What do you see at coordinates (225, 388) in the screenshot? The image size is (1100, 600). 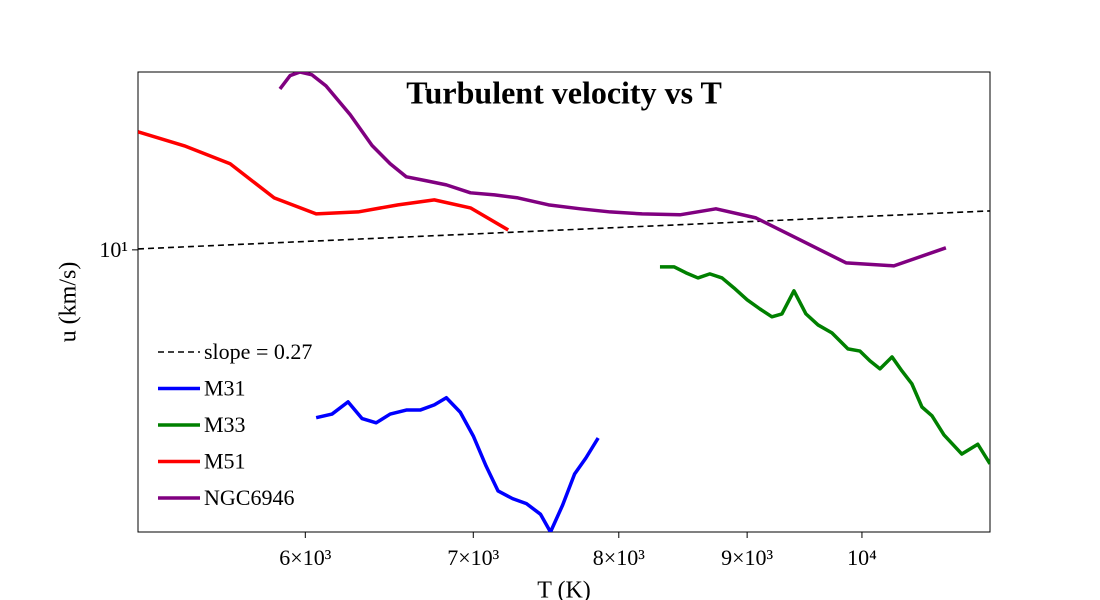 I see `legend-label: M31` at bounding box center [225, 388].